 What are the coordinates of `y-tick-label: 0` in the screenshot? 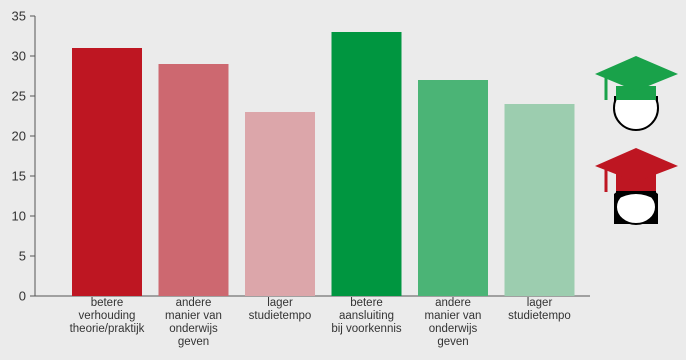 It's located at (22, 296).